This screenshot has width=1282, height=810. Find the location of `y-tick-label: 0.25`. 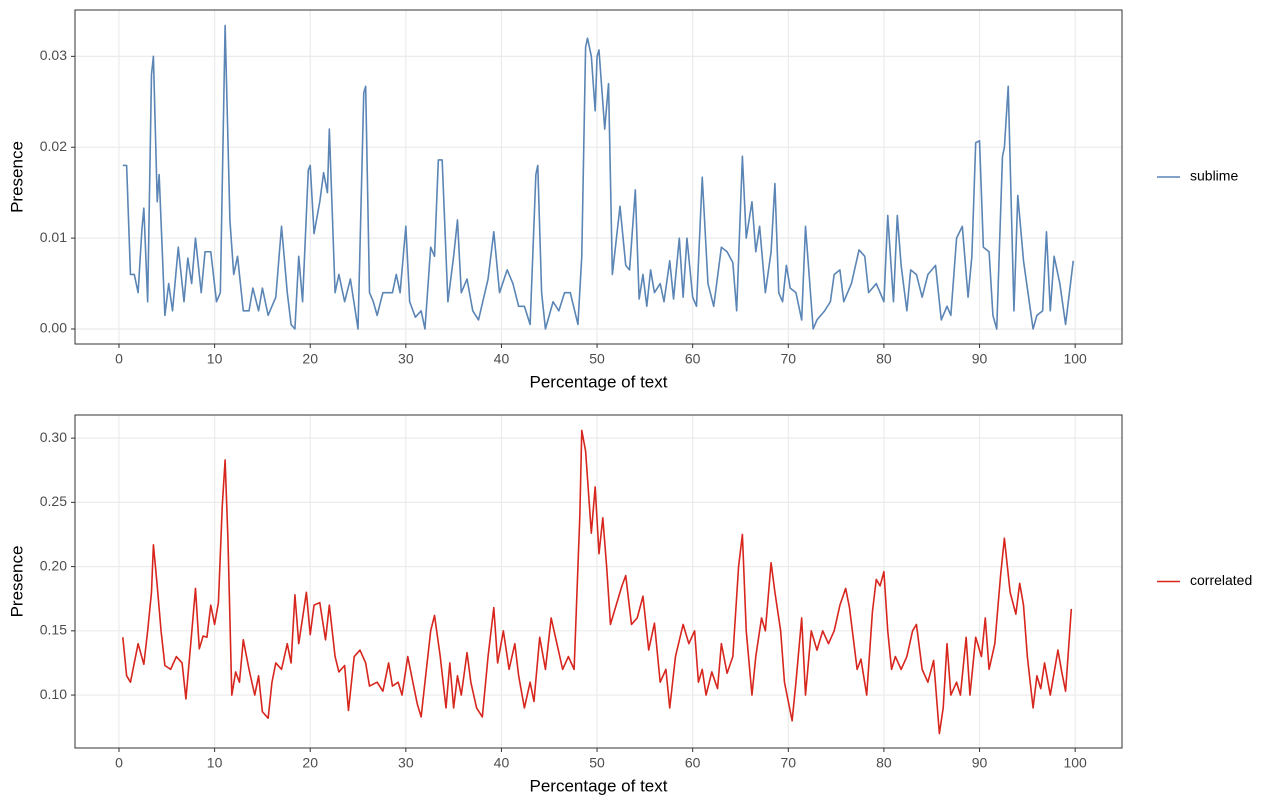

y-tick-label: 0.25 is located at coordinates (53, 501).